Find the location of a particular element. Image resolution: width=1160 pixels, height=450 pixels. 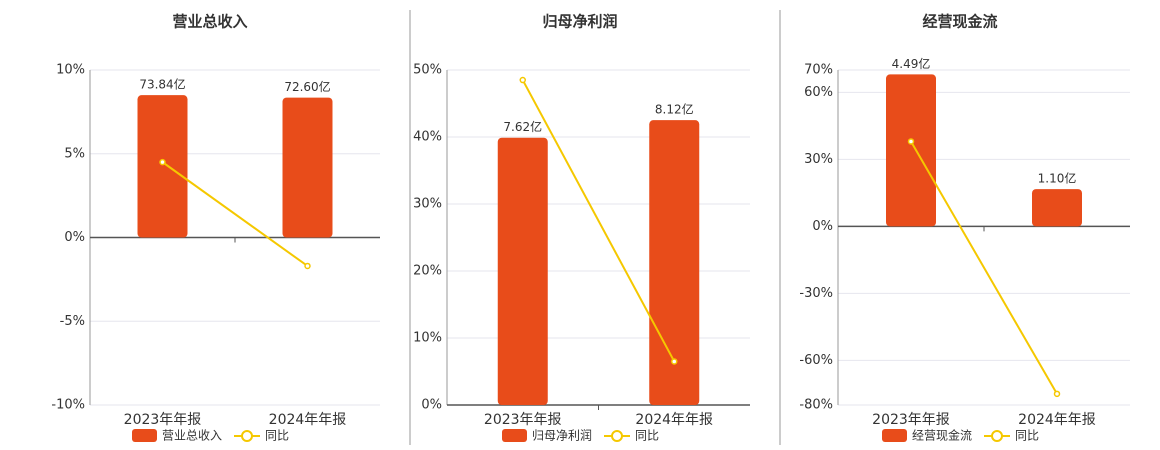

y-tick-label: -10% is located at coordinates (68, 405).